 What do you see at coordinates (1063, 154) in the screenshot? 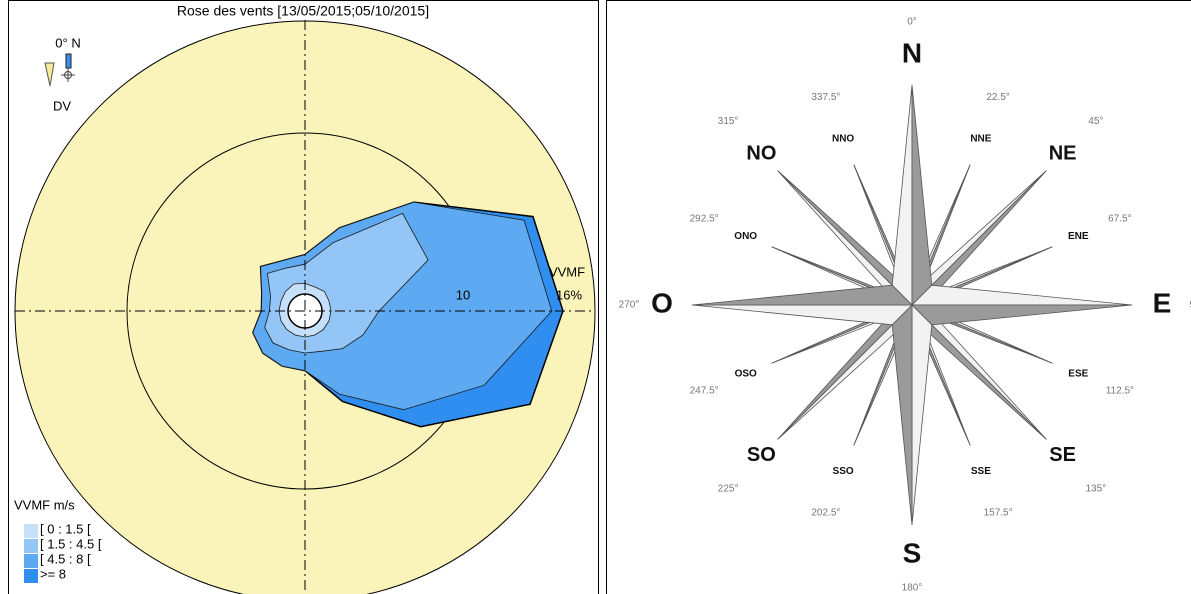
I see `direction-abbr: NE` at bounding box center [1063, 154].